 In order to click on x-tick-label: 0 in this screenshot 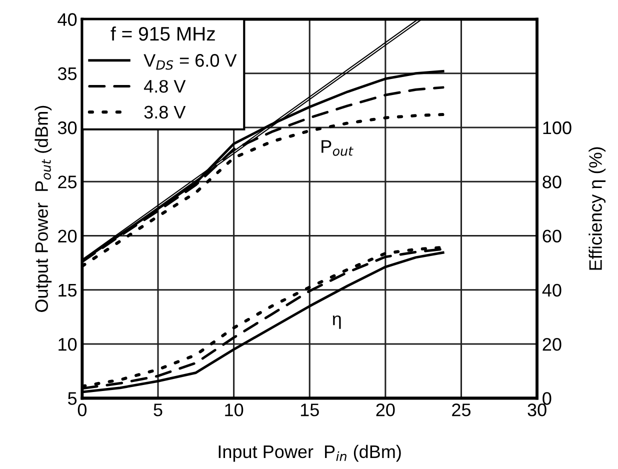, I will do `click(82, 410)`.